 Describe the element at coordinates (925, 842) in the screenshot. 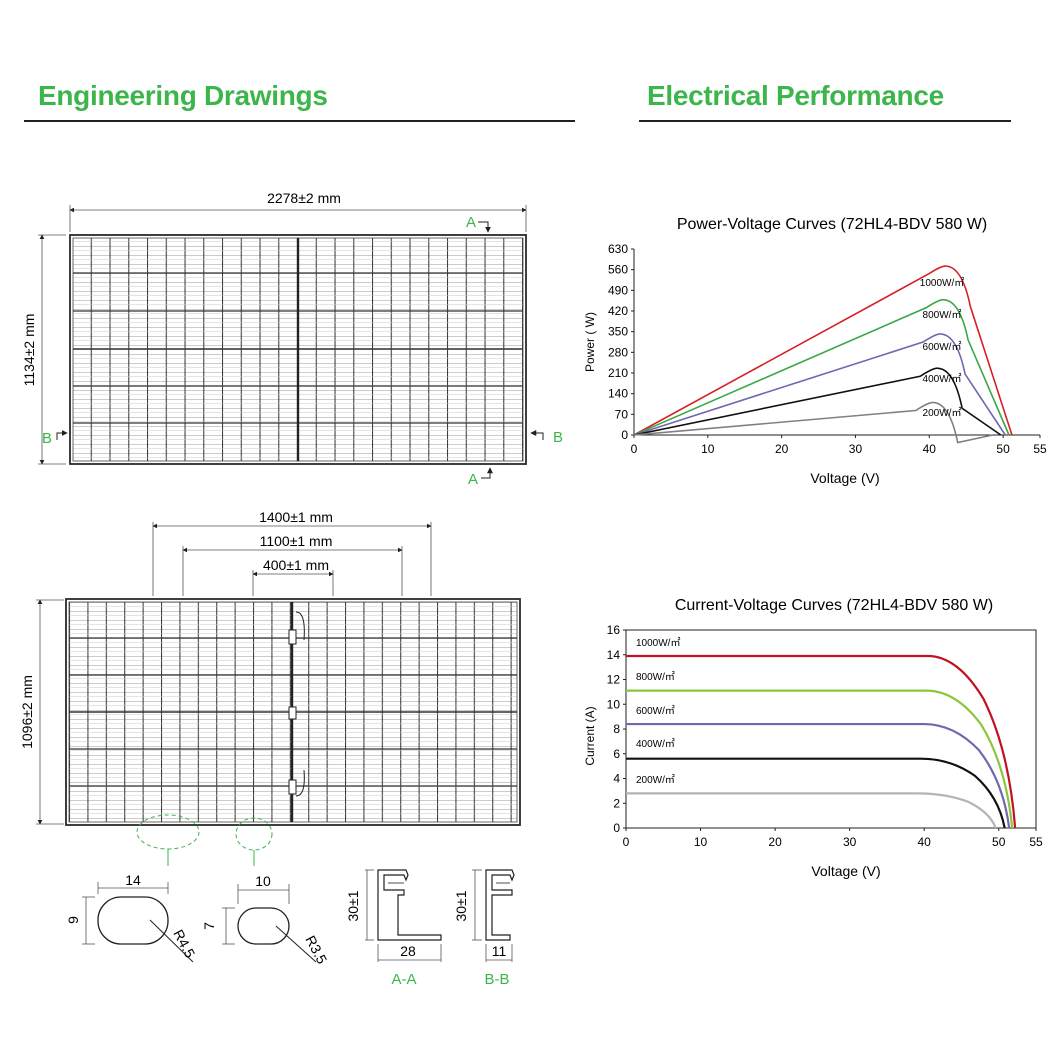

I see `iv-x-tick-label: 40` at that location.